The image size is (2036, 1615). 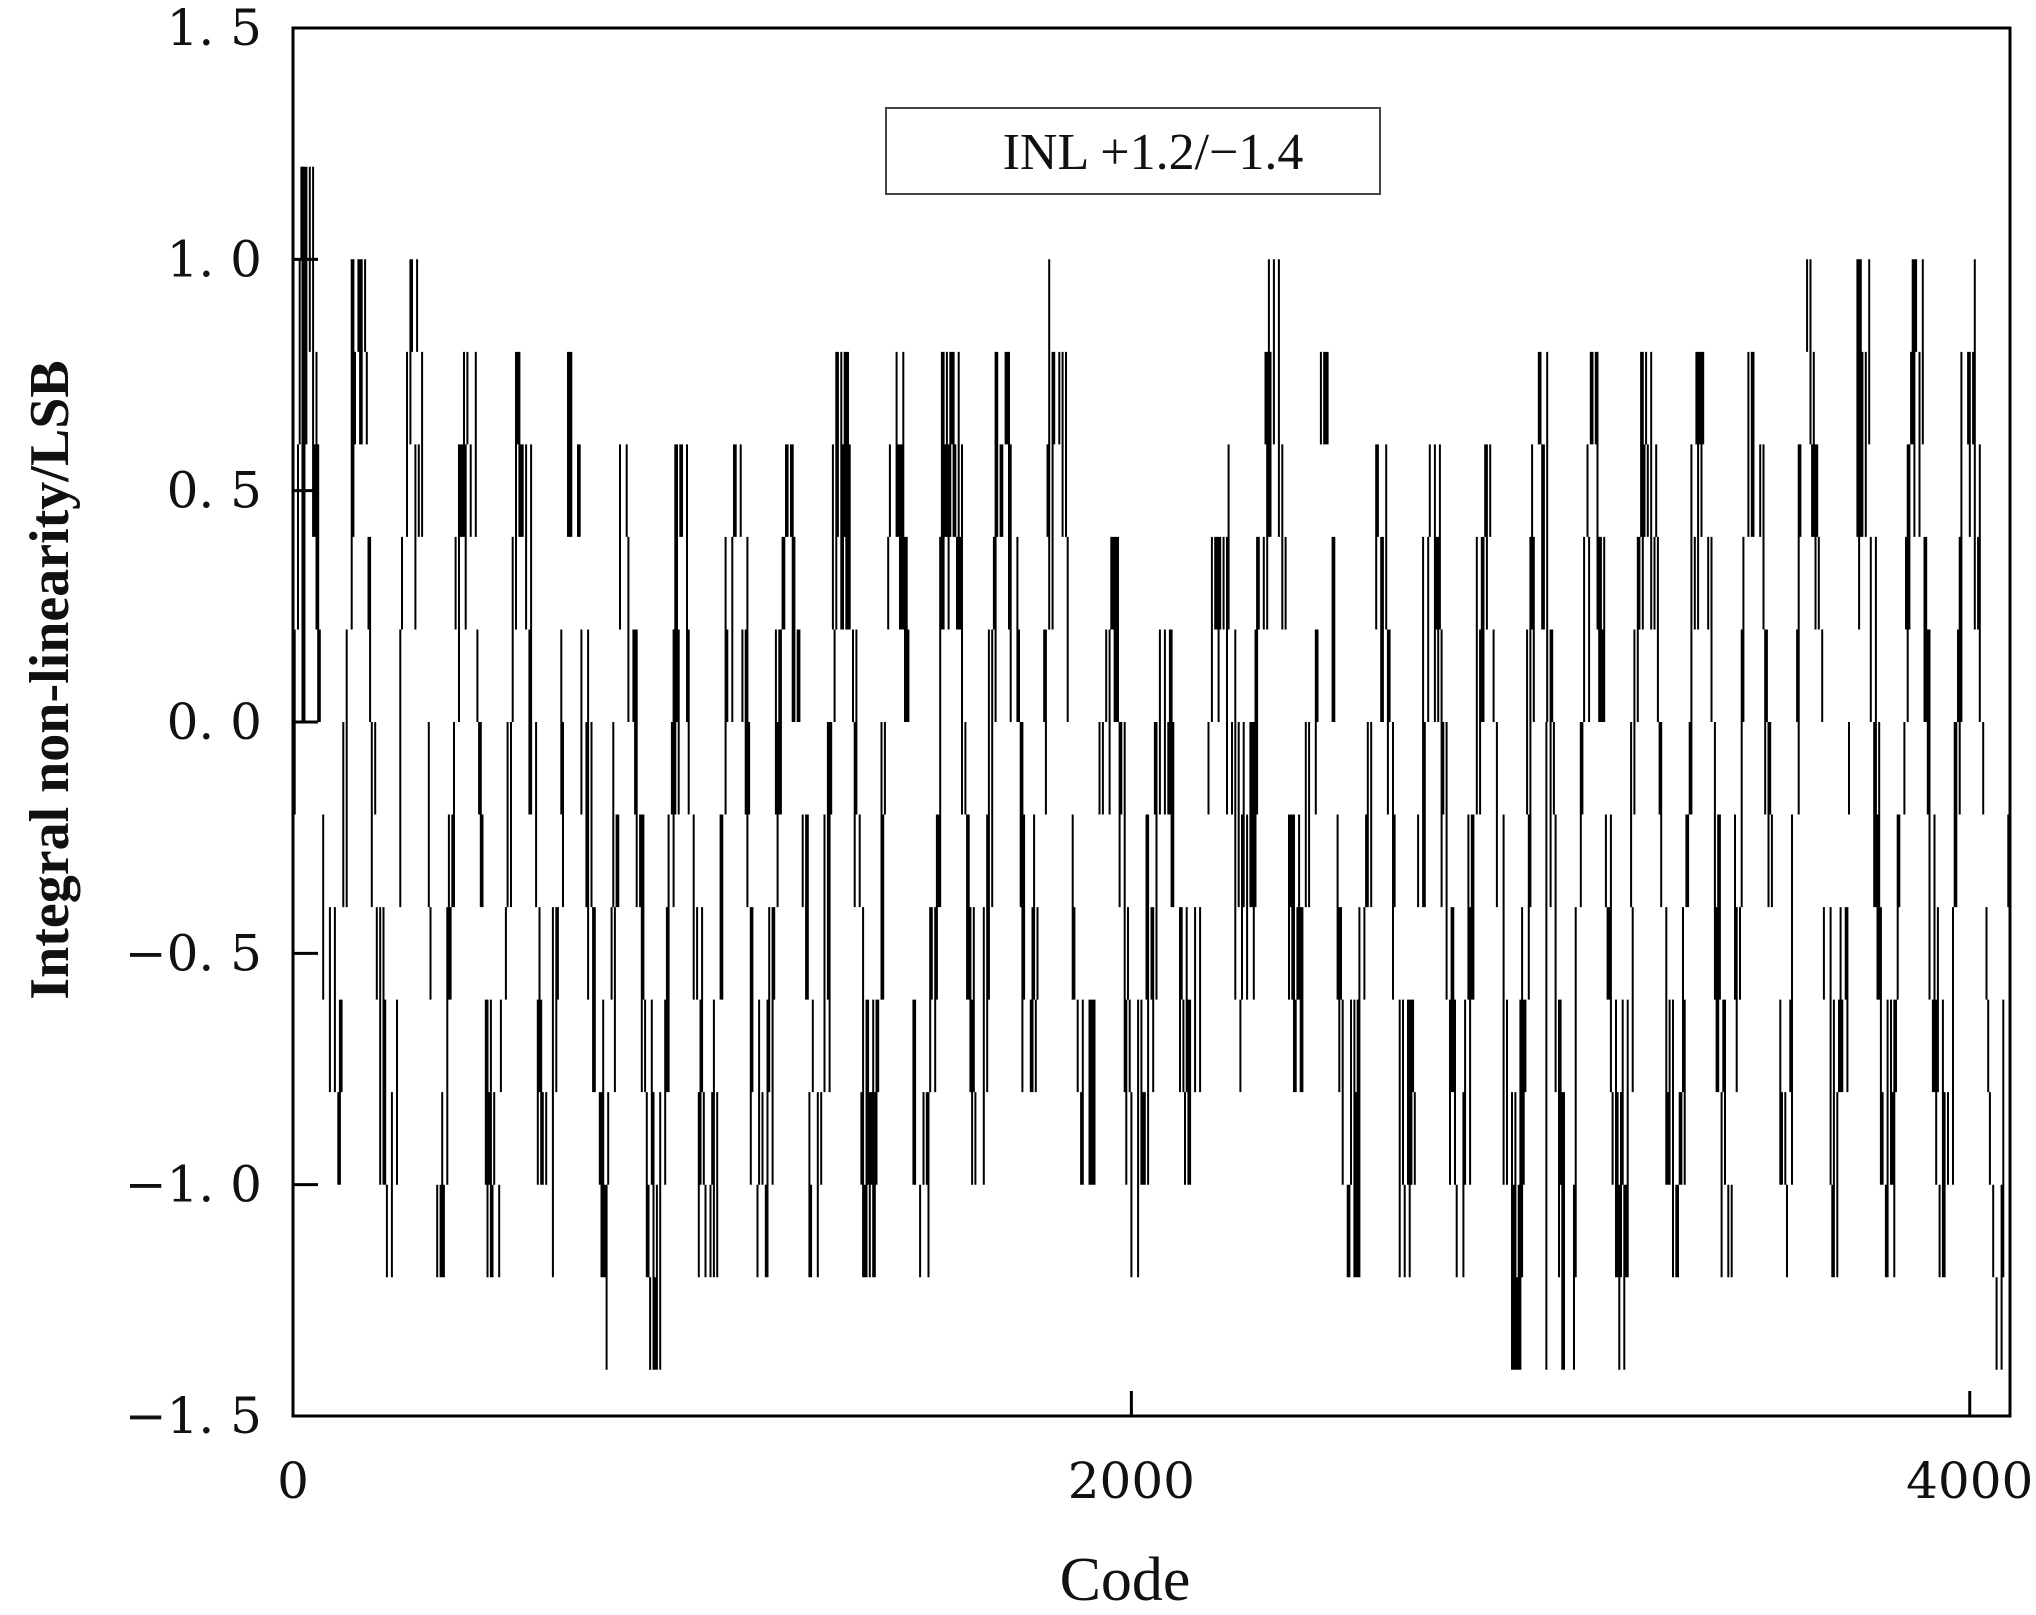 I want to click on x-tick-label: 0, so click(x=293, y=1481).